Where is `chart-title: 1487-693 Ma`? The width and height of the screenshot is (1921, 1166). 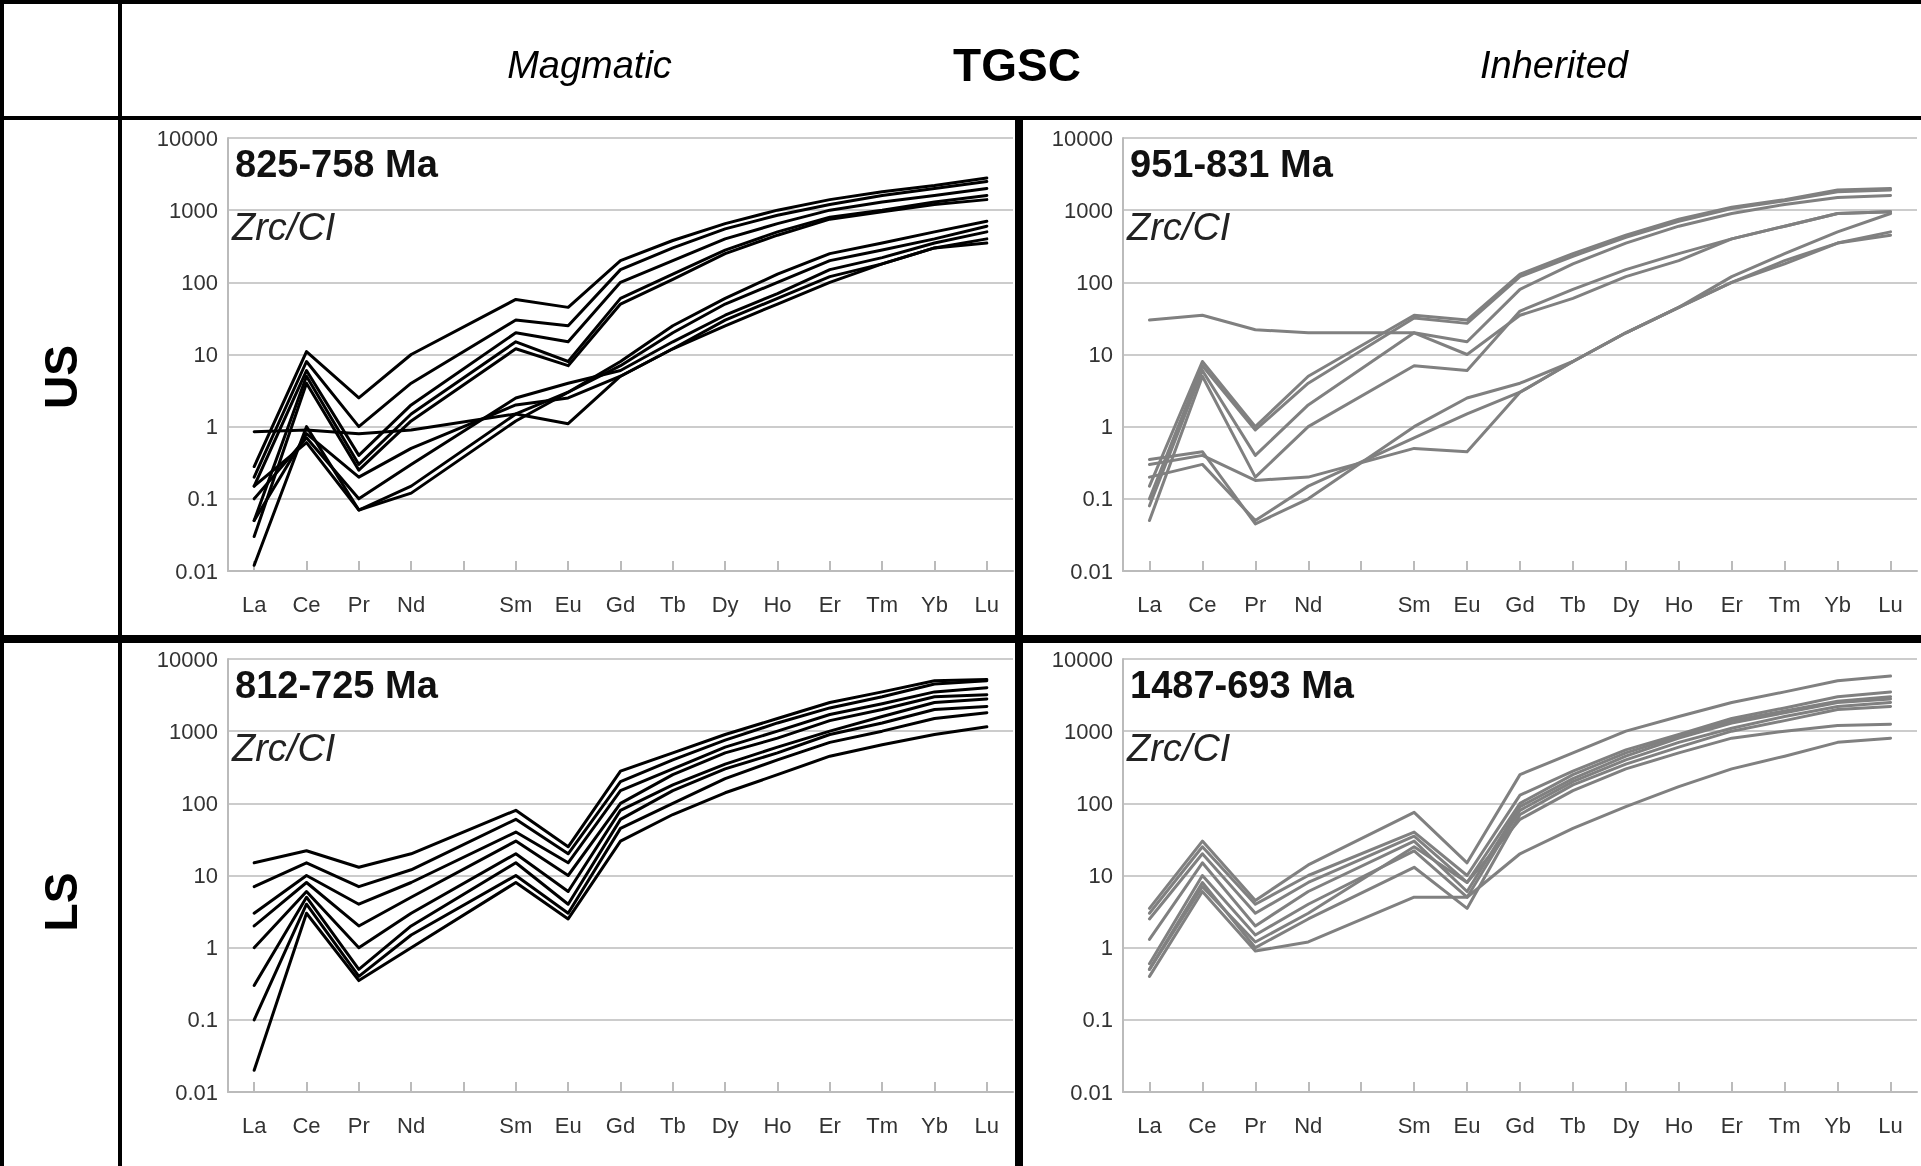
chart-title: 1487-693 Ma is located at coordinates (1242, 685).